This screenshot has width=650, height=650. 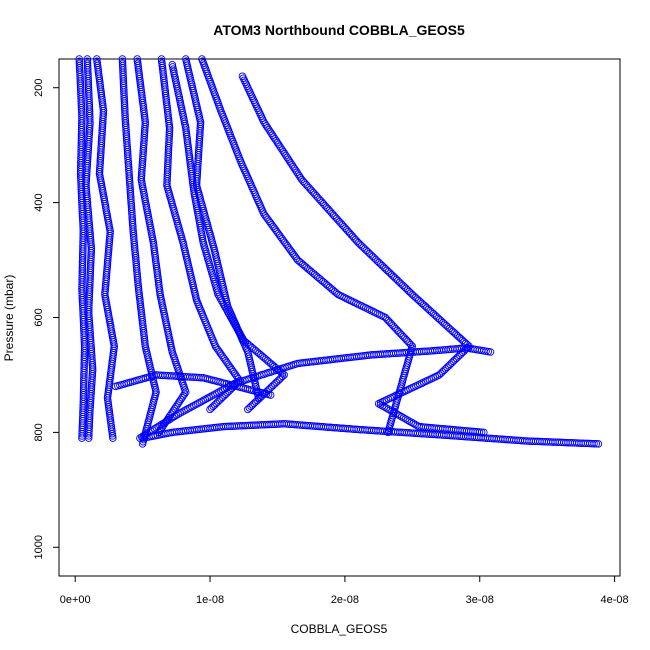 What do you see at coordinates (615, 600) in the screenshot?
I see `x-tick-label: 4e-08` at bounding box center [615, 600].